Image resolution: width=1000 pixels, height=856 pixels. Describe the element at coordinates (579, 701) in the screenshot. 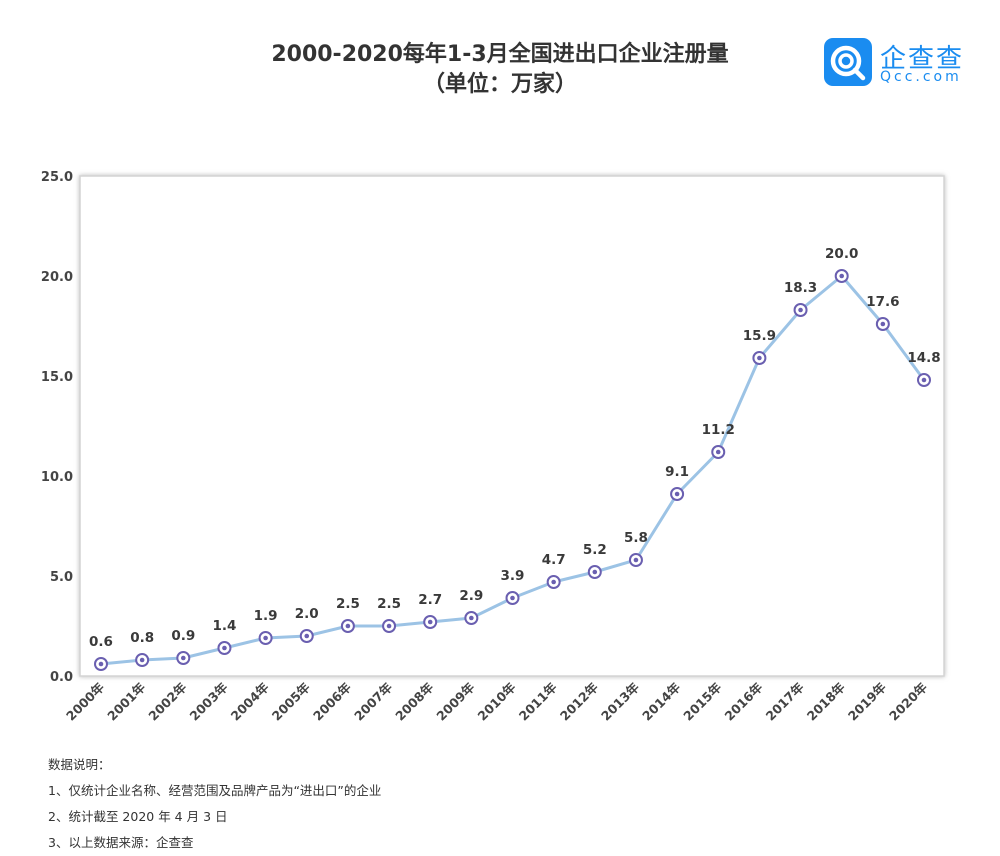

I see `x-tick-label: 2012年` at that location.